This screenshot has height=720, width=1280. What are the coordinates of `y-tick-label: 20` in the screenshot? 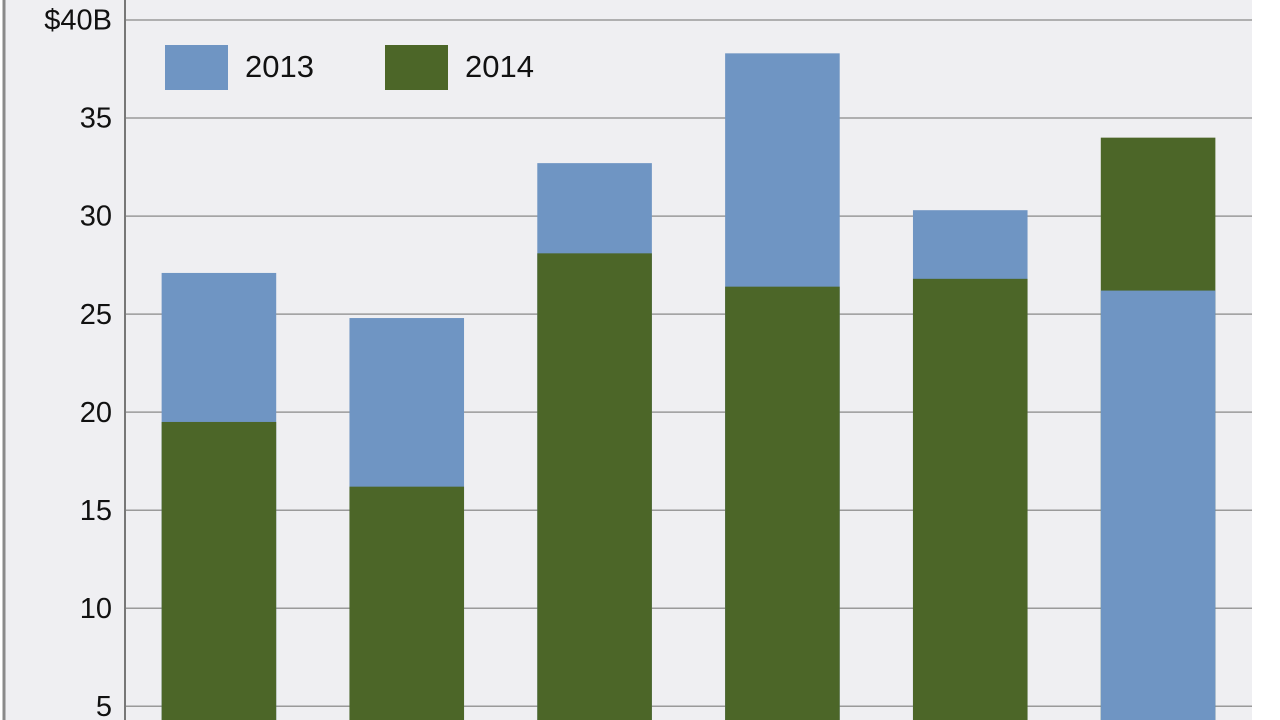 It's located at (96, 413).